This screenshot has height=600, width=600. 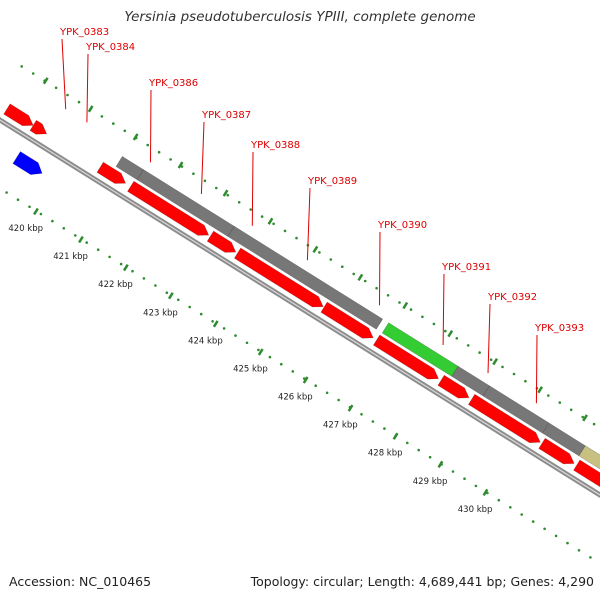 What do you see at coordinates (589, 457) in the screenshot?
I see `cds-block-khaki` at bounding box center [589, 457].